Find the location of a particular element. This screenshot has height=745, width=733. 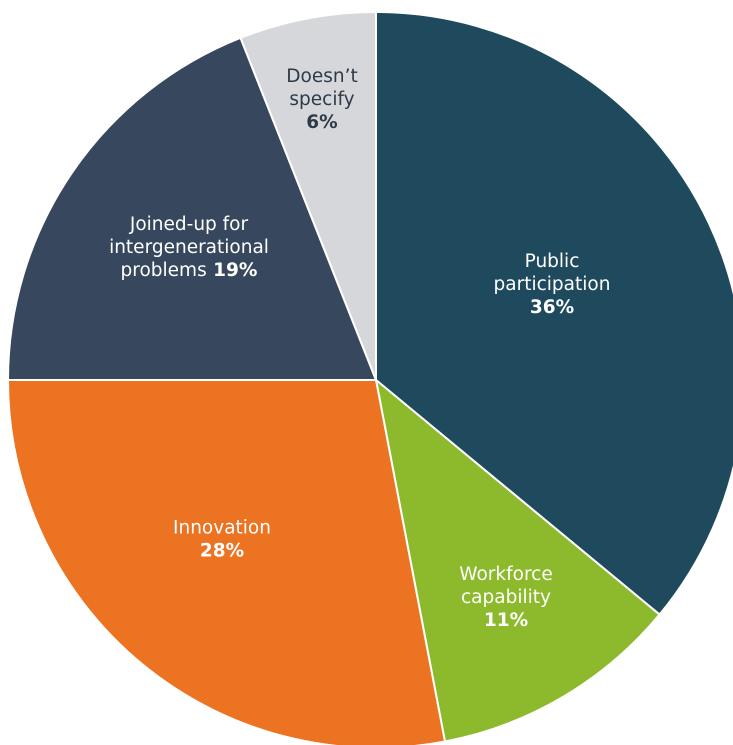

slice-value-label: 19% is located at coordinates (232, 270).